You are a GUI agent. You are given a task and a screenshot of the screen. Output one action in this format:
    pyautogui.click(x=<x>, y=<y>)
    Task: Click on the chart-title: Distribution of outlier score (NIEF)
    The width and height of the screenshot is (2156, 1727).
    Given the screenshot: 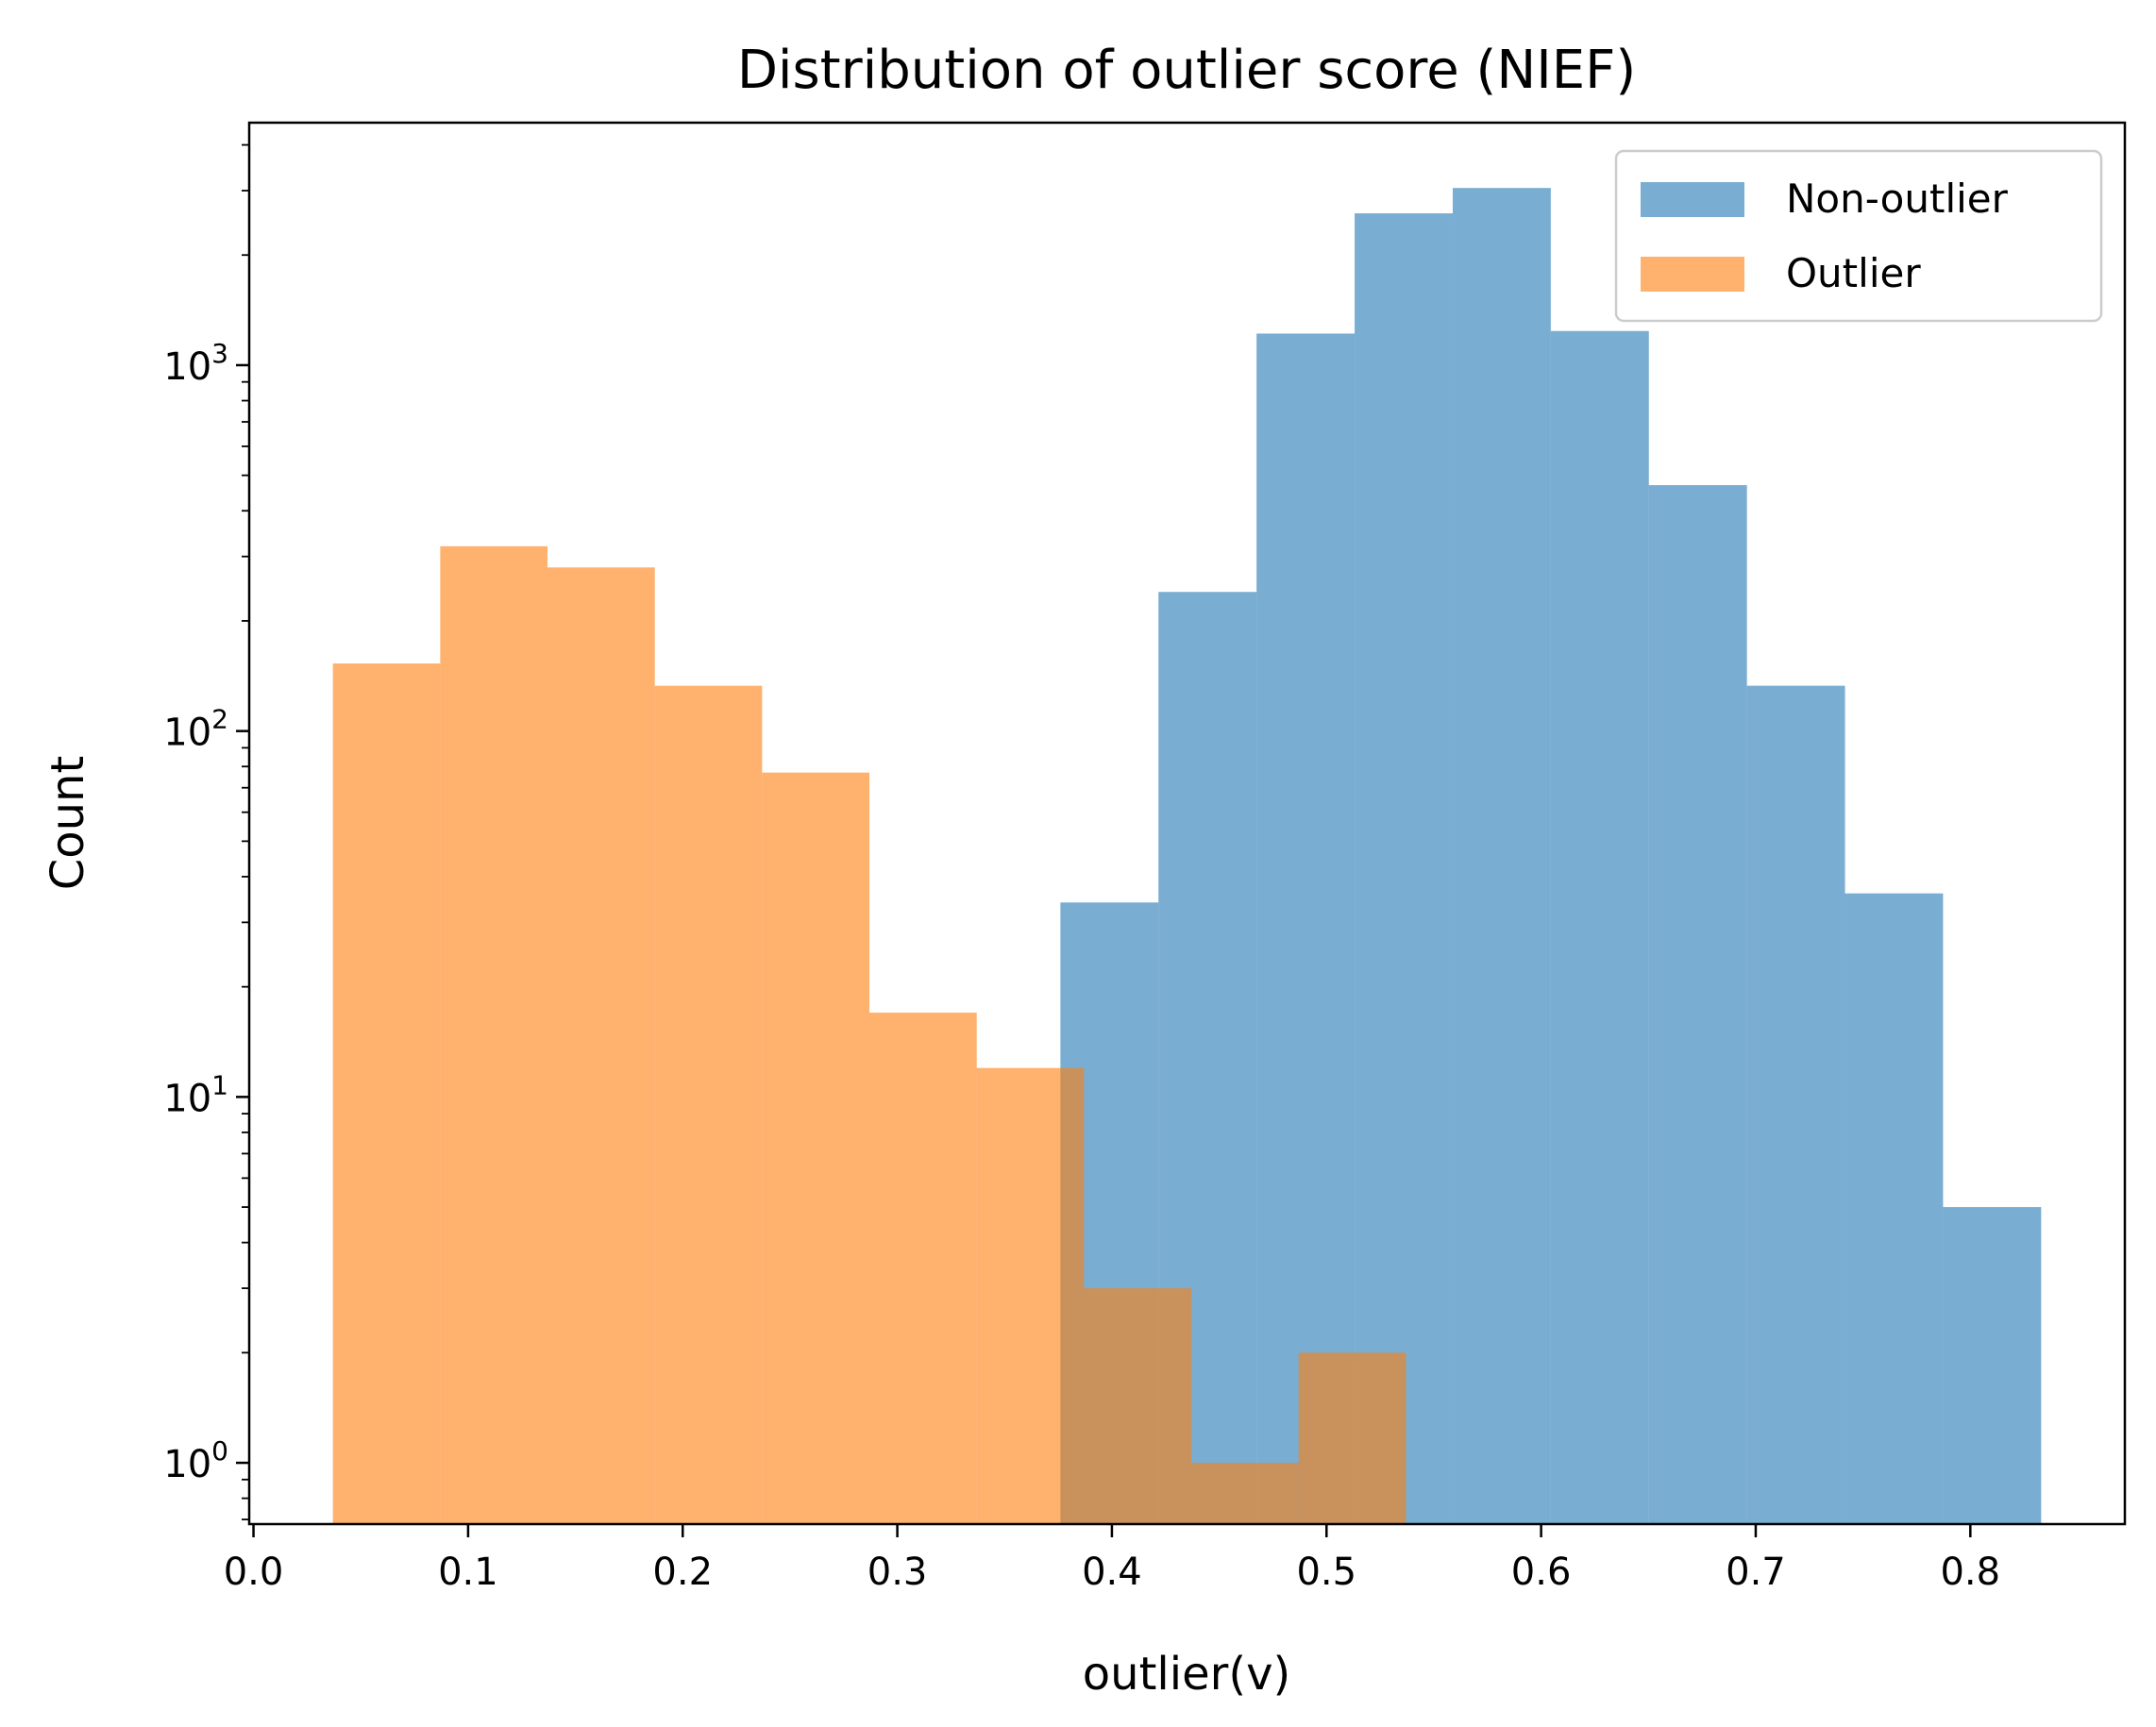 What is the action you would take?
    pyautogui.click(x=1186, y=70)
    